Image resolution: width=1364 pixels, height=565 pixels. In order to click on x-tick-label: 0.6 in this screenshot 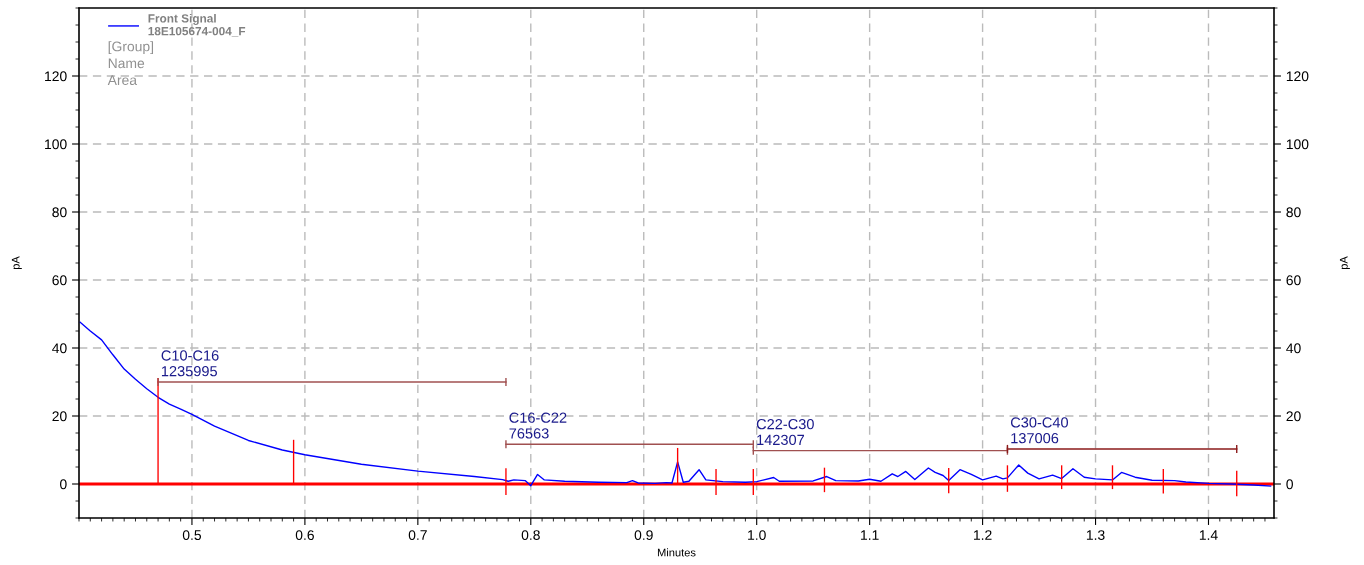, I will do `click(304, 535)`.